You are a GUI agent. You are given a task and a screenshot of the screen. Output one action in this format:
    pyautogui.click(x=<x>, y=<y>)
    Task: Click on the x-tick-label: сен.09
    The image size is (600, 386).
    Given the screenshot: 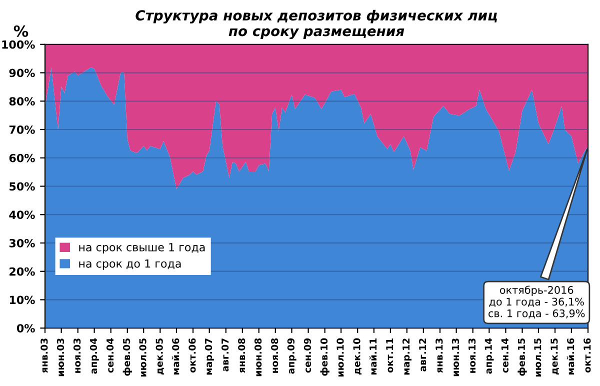 What is the action you would take?
    pyautogui.click(x=308, y=355)
    